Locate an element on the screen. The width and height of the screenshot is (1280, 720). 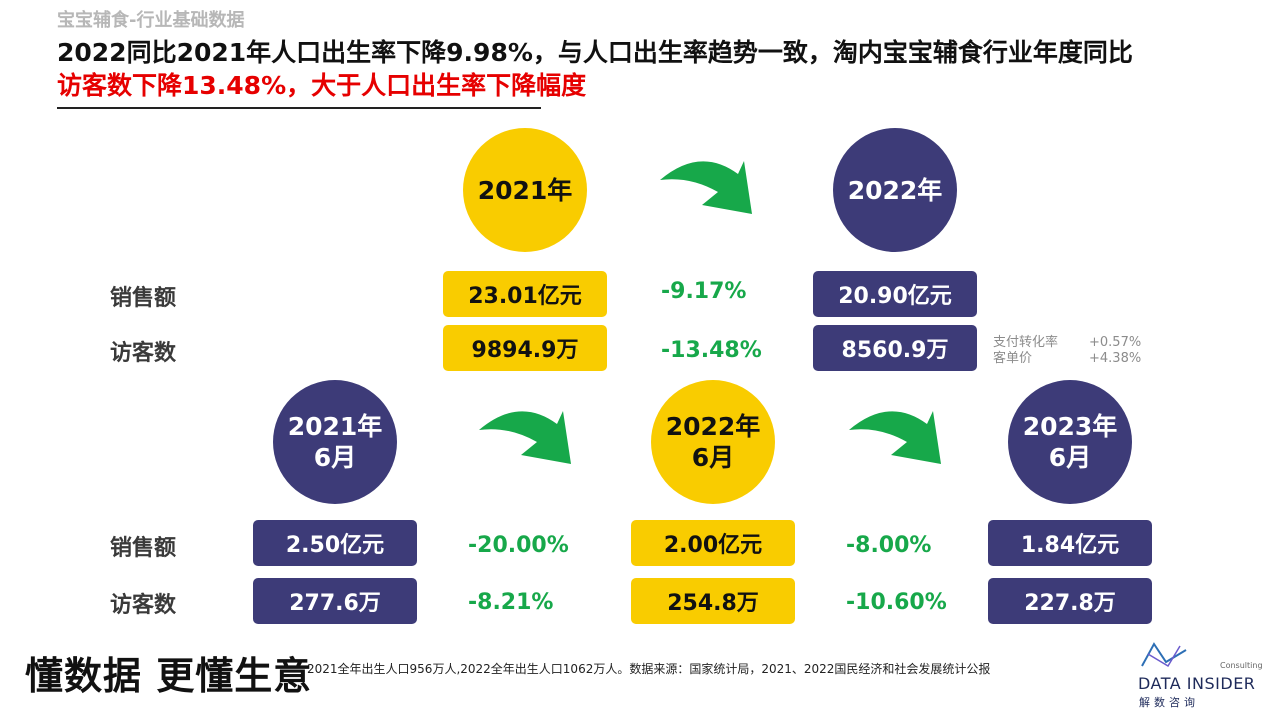
june-2022-month: 6月 is located at coordinates (713, 457).